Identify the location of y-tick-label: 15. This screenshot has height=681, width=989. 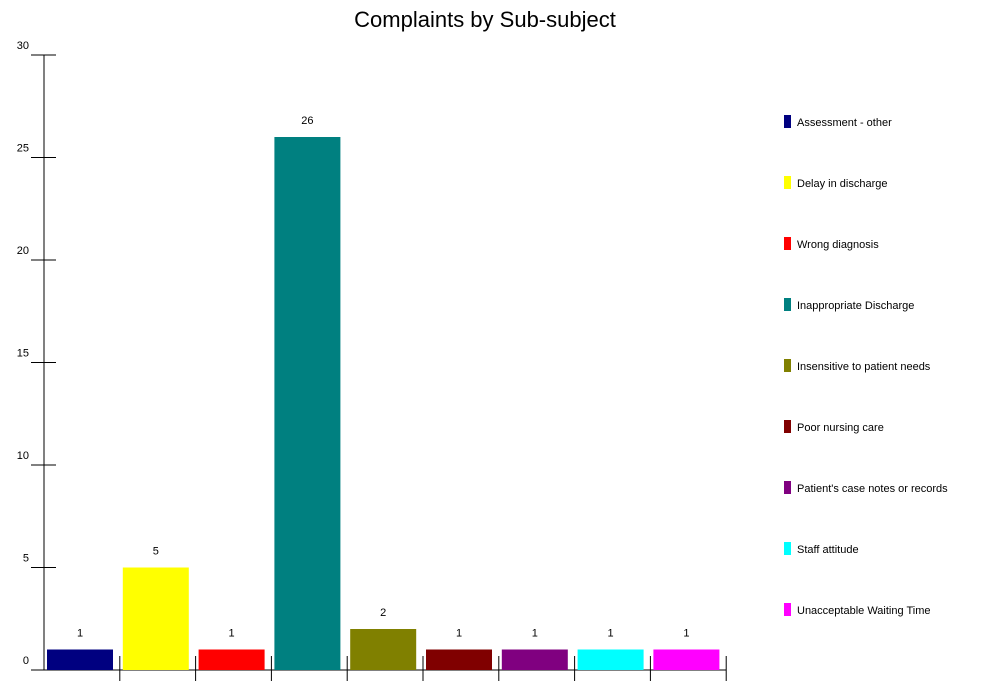
(23, 354).